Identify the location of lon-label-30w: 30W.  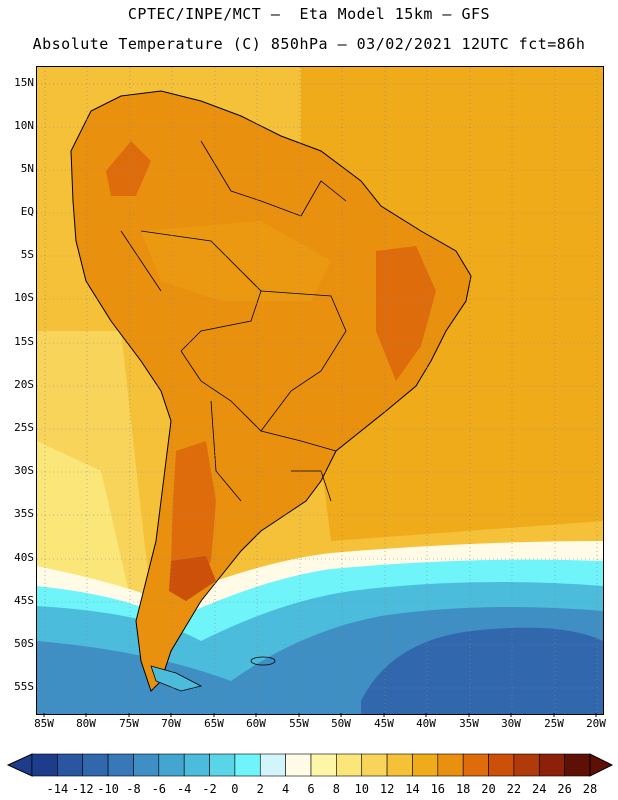
(511, 723).